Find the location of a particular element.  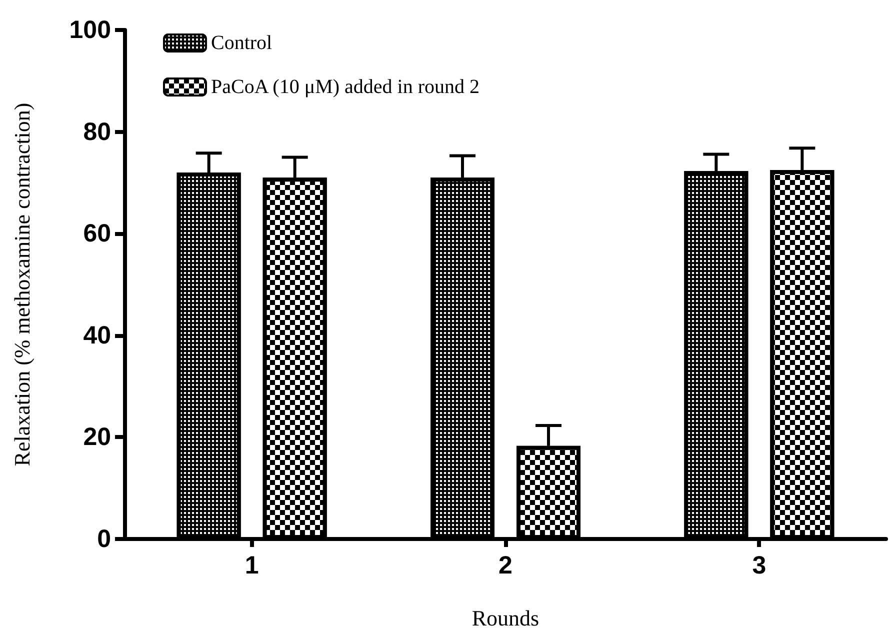

x-axis-title: Rounds is located at coordinates (506, 618).